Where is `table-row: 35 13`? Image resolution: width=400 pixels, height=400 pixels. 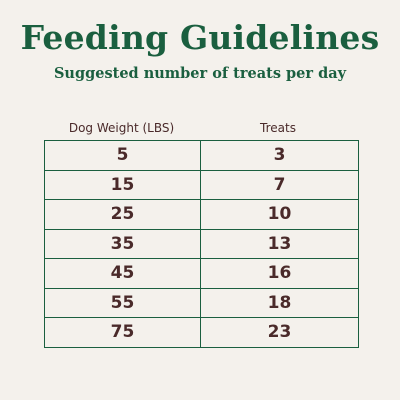 table-row: 35 13 is located at coordinates (201, 243).